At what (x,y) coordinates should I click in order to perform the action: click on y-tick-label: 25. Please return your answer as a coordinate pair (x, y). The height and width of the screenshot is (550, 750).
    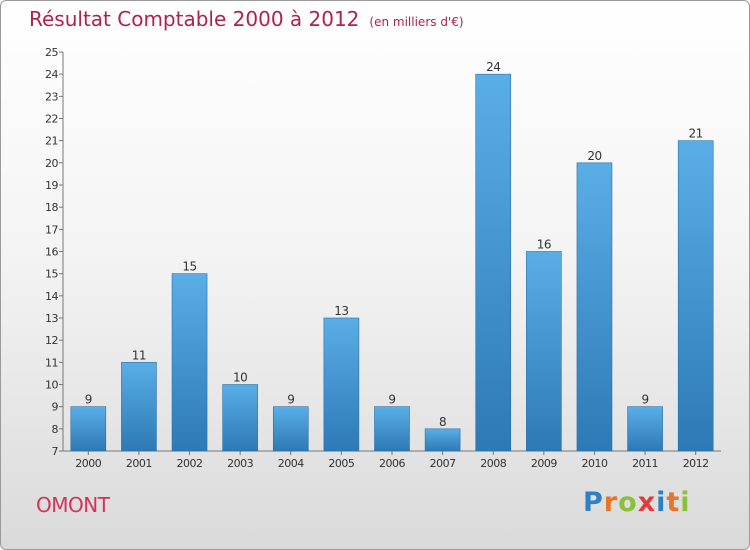
    Looking at the image, I should click on (51, 52).